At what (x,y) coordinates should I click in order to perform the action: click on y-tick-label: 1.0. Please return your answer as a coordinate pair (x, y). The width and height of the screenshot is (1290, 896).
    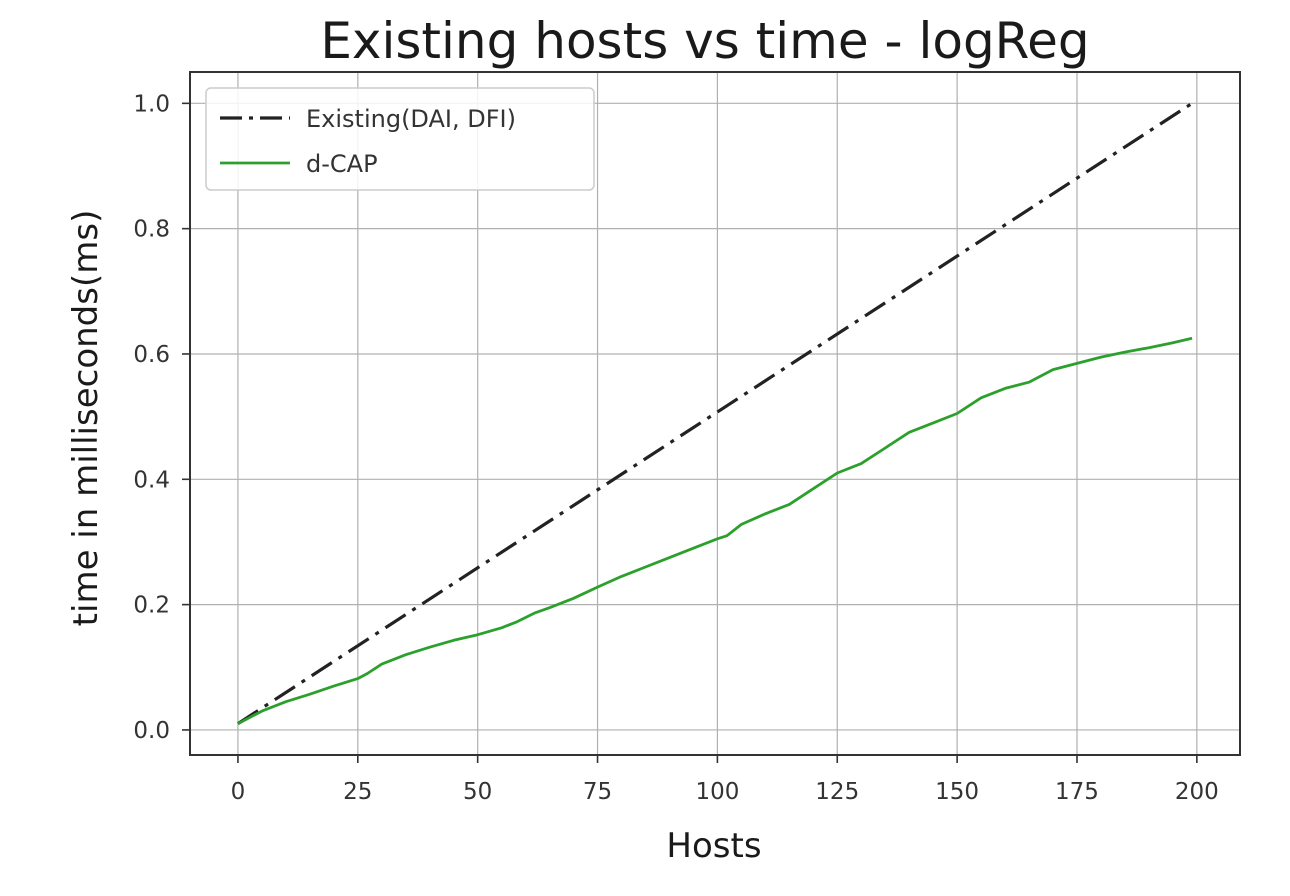
    Looking at the image, I should click on (151, 104).